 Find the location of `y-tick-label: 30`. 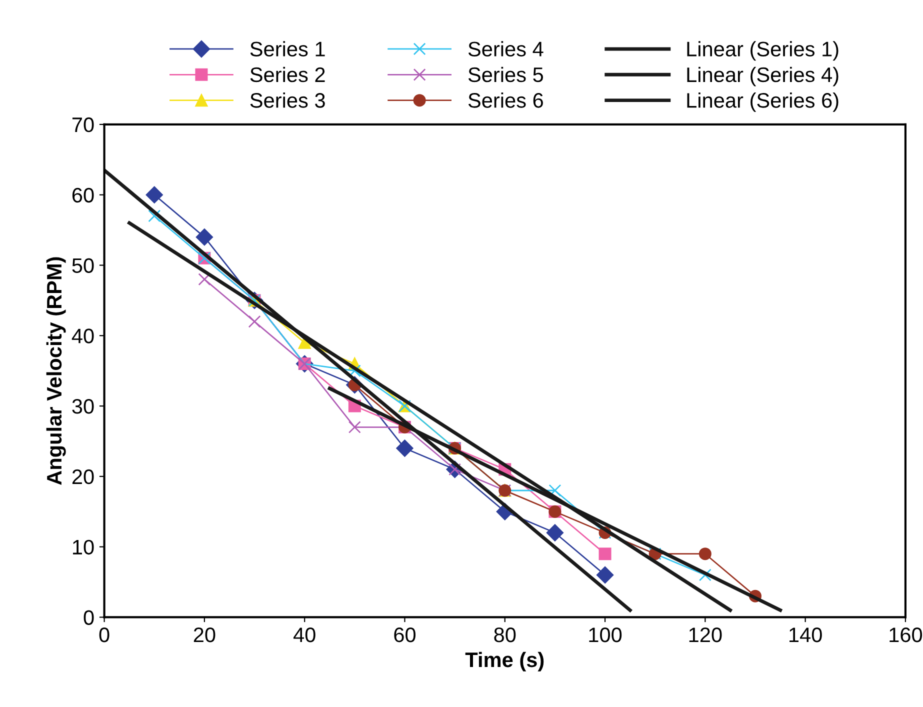

y-tick-label: 30 is located at coordinates (83, 406).